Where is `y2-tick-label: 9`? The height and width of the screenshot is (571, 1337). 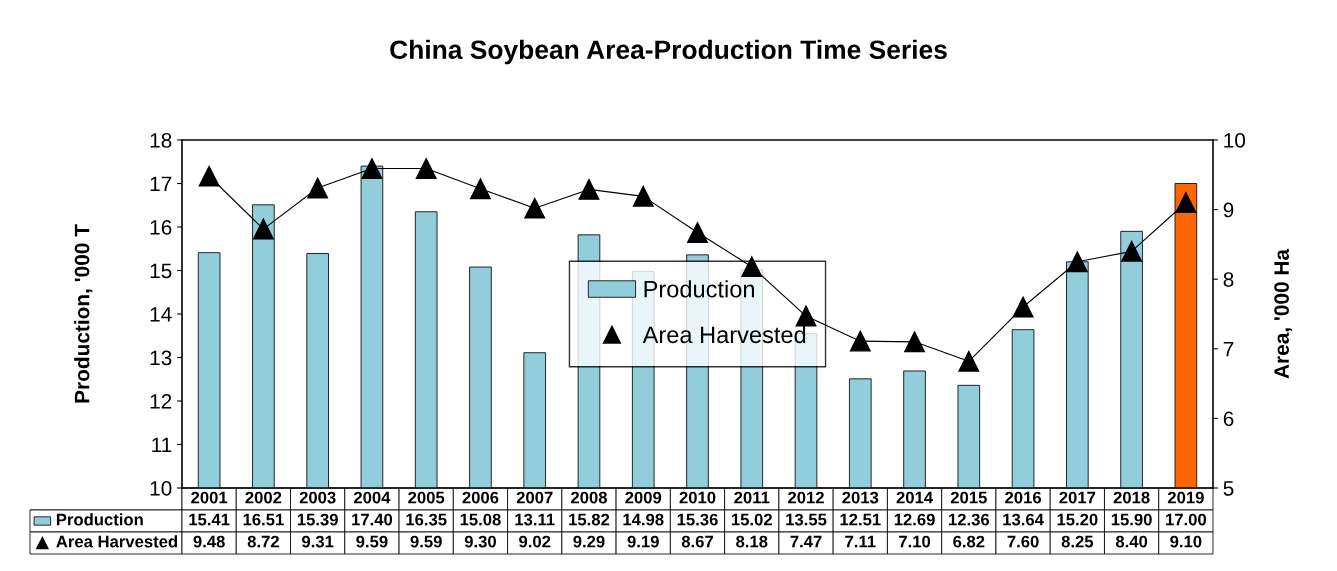
y2-tick-label: 9 is located at coordinates (1228, 210).